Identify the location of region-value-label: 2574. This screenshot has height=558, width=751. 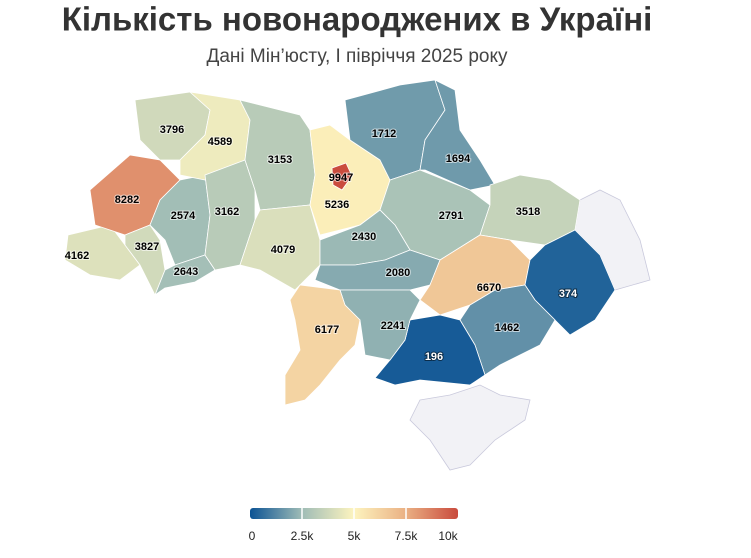
(183, 216).